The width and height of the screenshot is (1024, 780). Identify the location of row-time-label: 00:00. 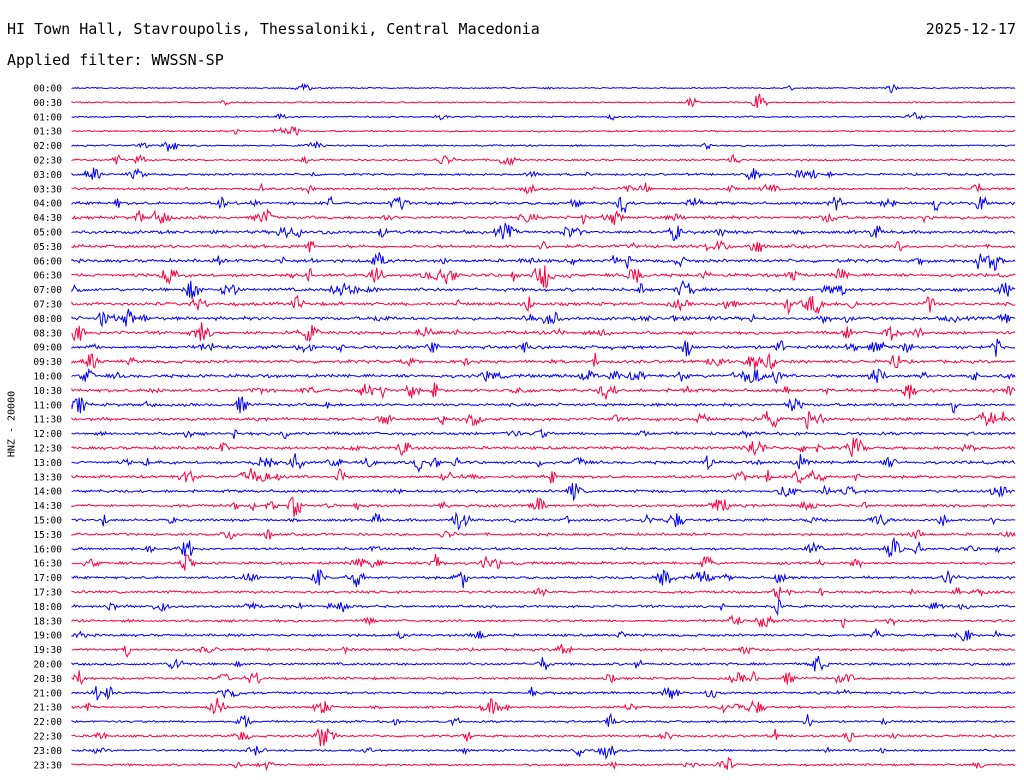
(47, 89).